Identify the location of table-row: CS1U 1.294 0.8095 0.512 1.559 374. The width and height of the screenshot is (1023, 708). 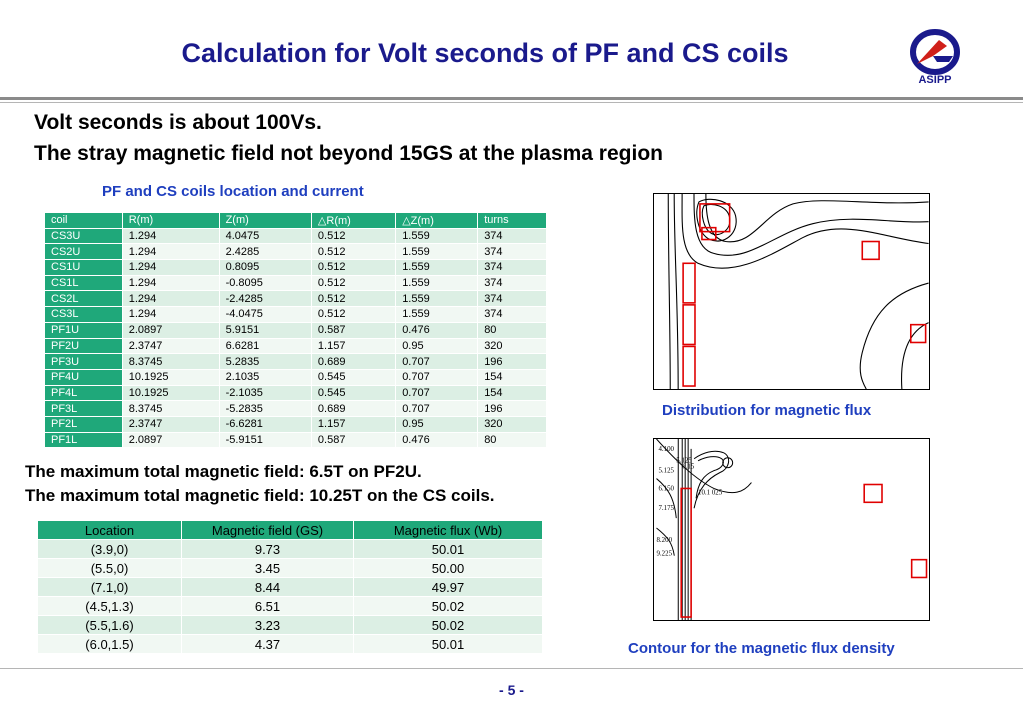
(295, 267).